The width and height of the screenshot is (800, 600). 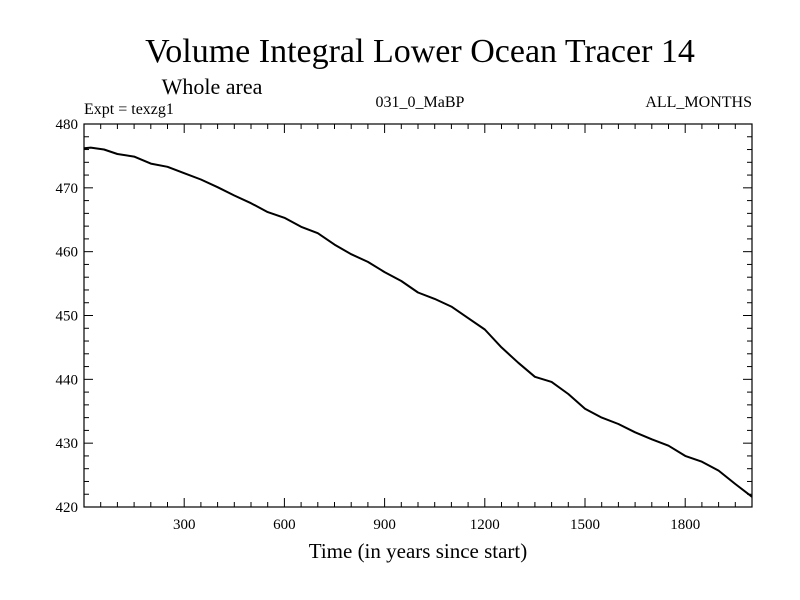 What do you see at coordinates (67, 508) in the screenshot?
I see `y-tick-label: 420` at bounding box center [67, 508].